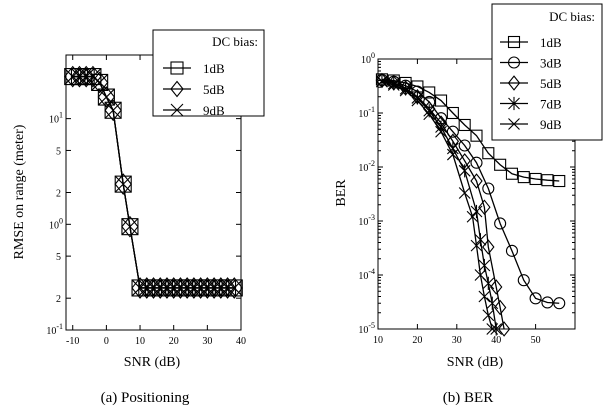  What do you see at coordinates (214, 89) in the screenshot?
I see `legend-label: 5dB` at bounding box center [214, 89].